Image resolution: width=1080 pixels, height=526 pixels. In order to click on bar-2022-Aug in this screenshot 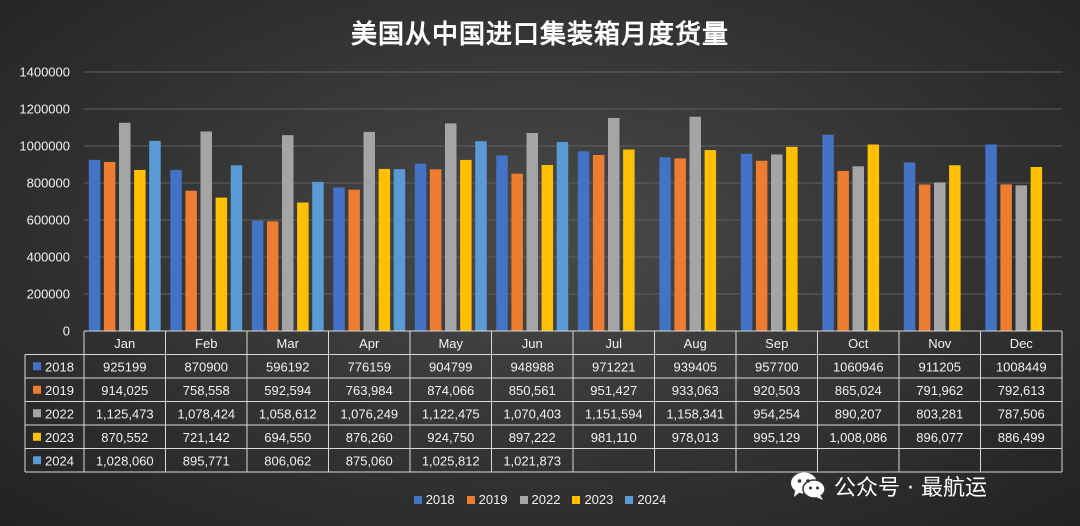, I will do `click(695, 224)`.